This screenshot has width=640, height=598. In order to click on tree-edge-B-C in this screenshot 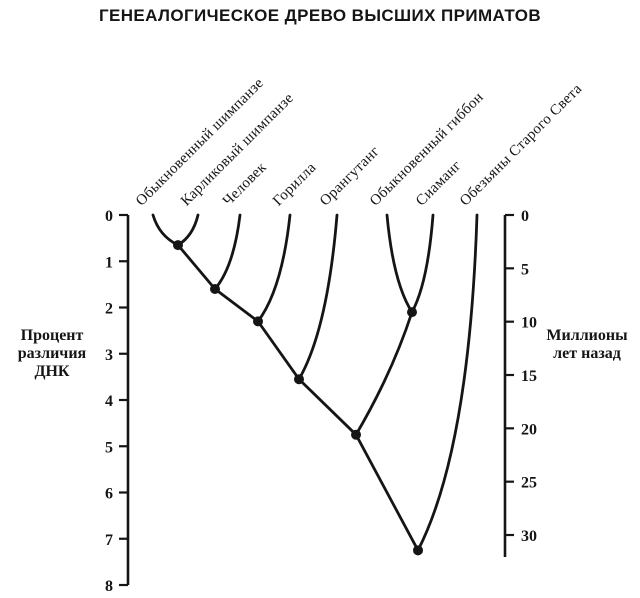, I will do `click(236, 305)`.